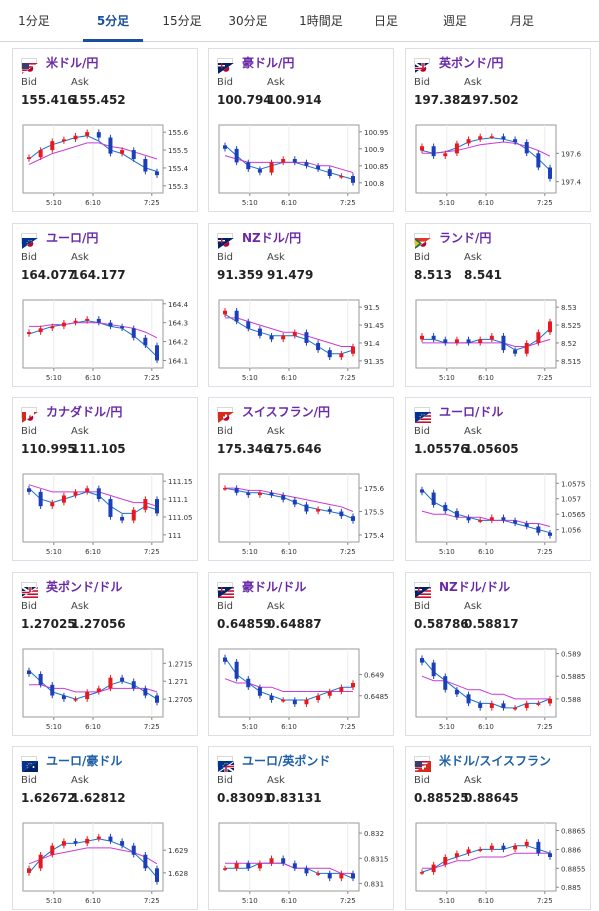  What do you see at coordinates (34, 21) in the screenshot?
I see `tab-1: 1分足` at bounding box center [34, 21].